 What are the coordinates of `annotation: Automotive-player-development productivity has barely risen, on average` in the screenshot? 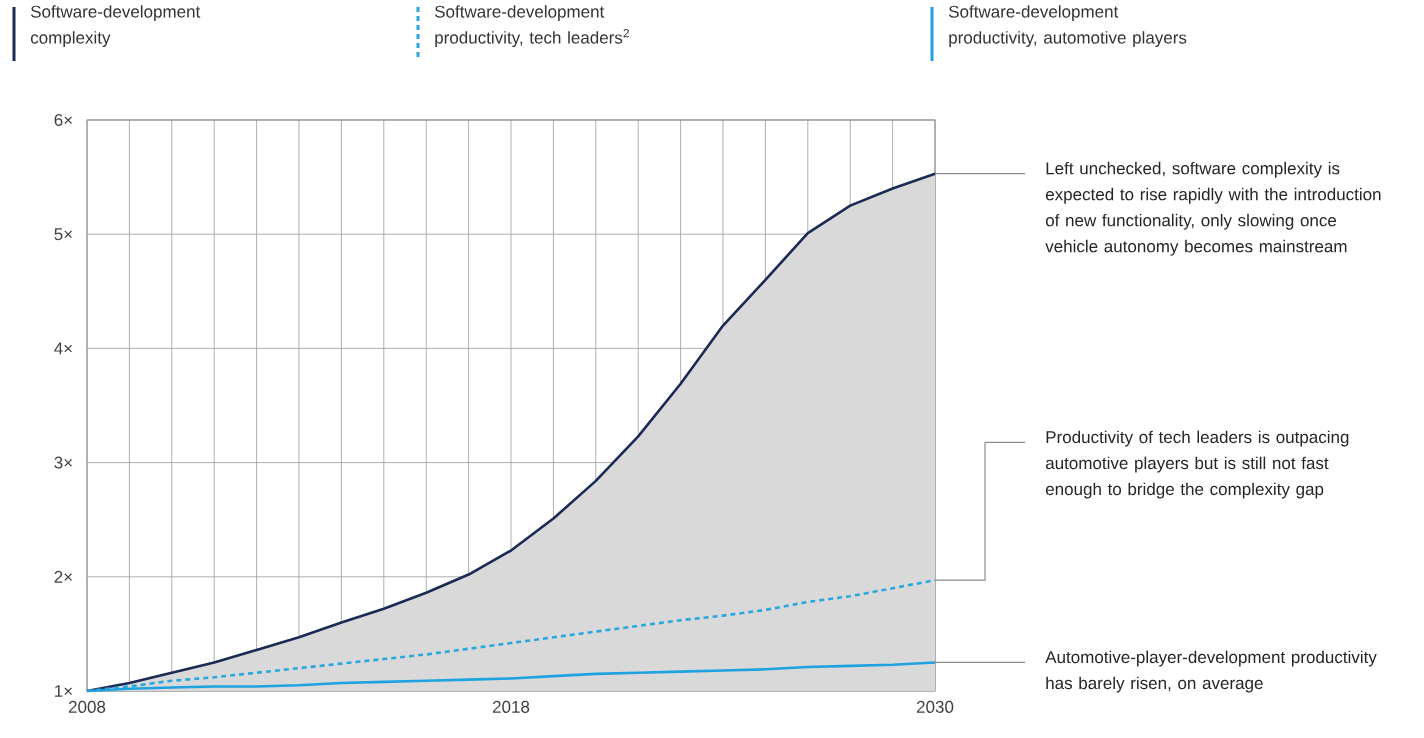 It's located at (1211, 671).